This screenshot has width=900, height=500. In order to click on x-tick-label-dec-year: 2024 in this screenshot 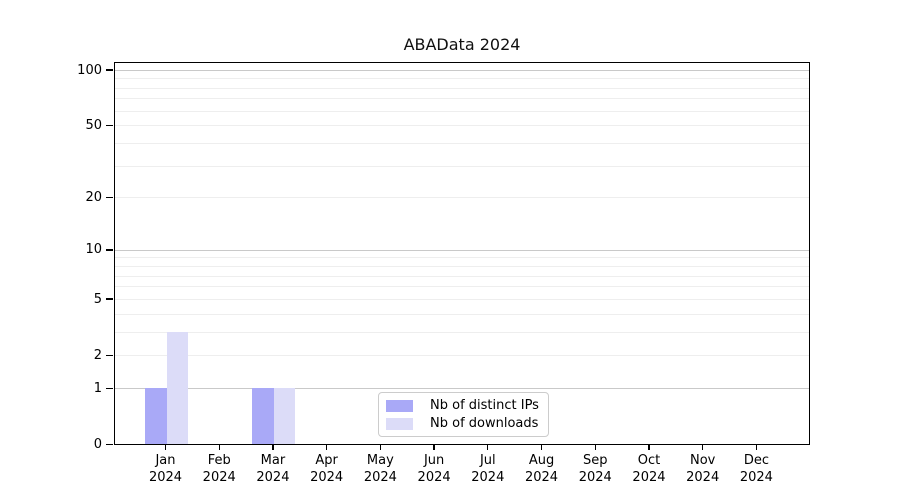, I will do `click(756, 477)`.